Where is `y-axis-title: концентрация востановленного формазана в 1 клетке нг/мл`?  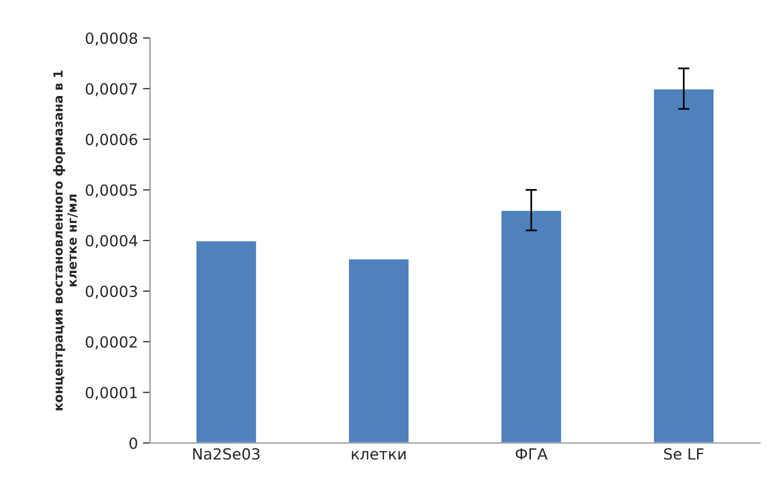
y-axis-title: концентрация востановленного формазана в 1 клетке нг/мл is located at coordinates (65, 240).